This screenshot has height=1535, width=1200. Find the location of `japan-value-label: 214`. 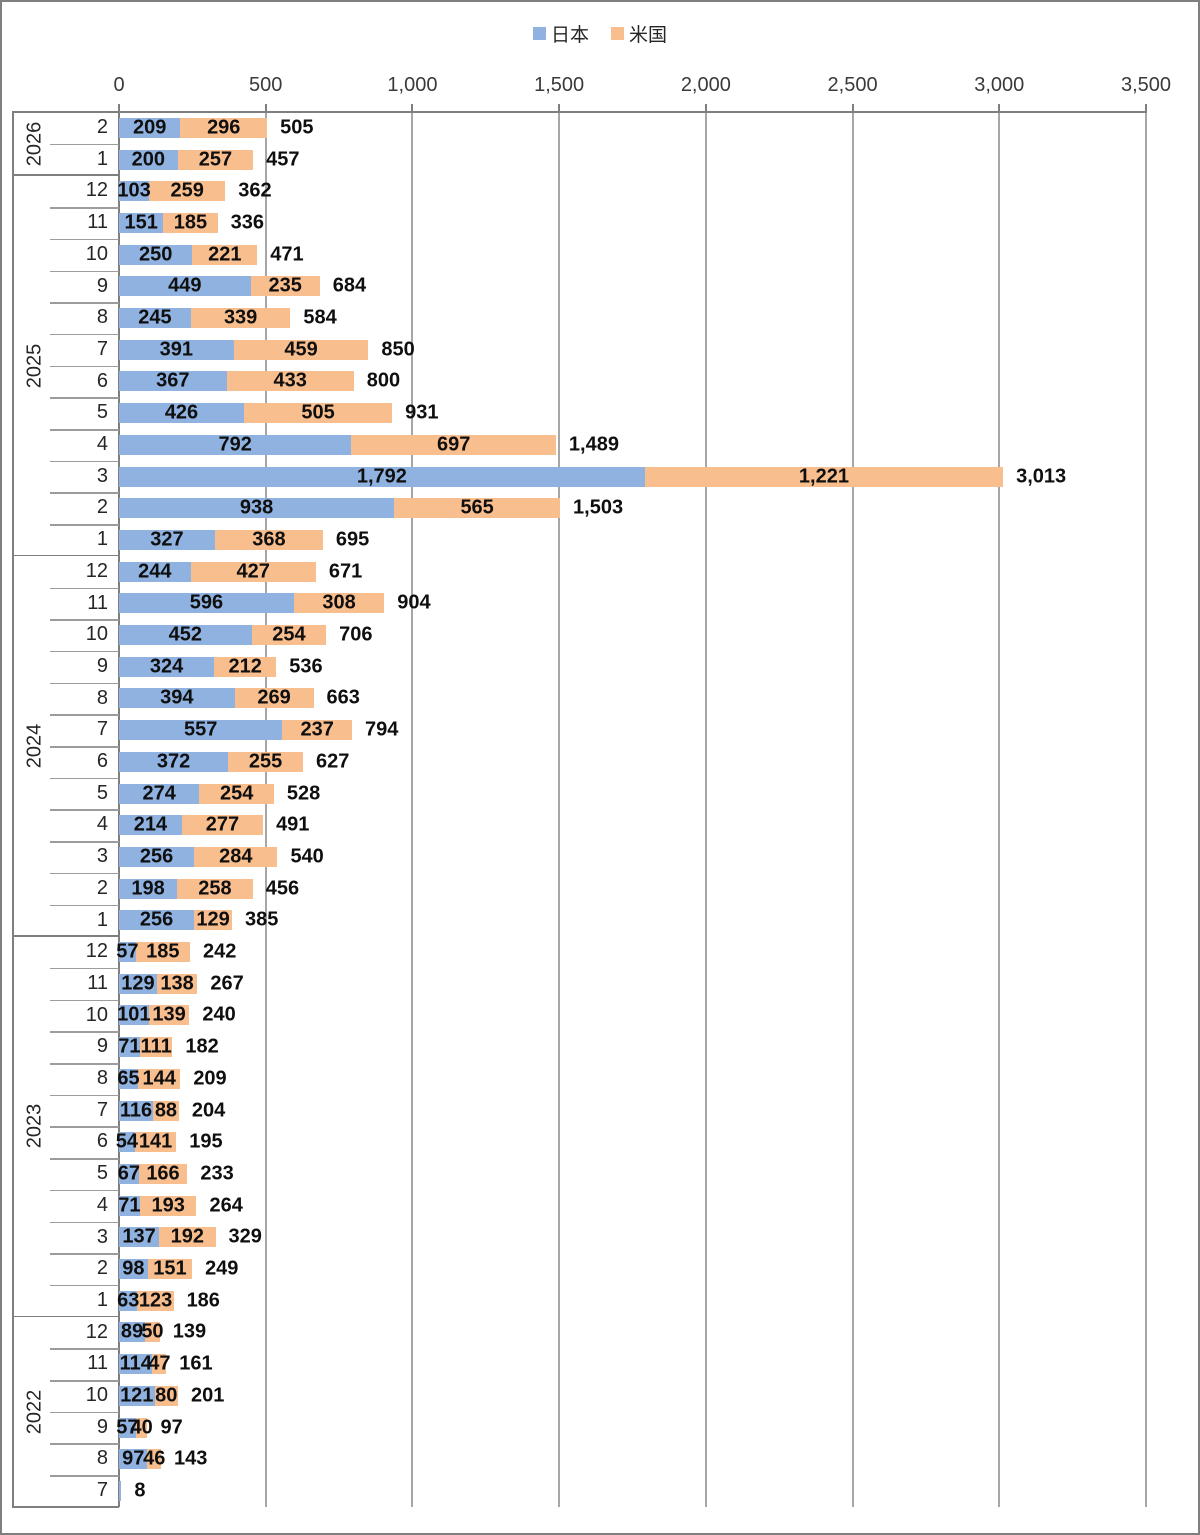

japan-value-label: 214 is located at coordinates (150, 824).